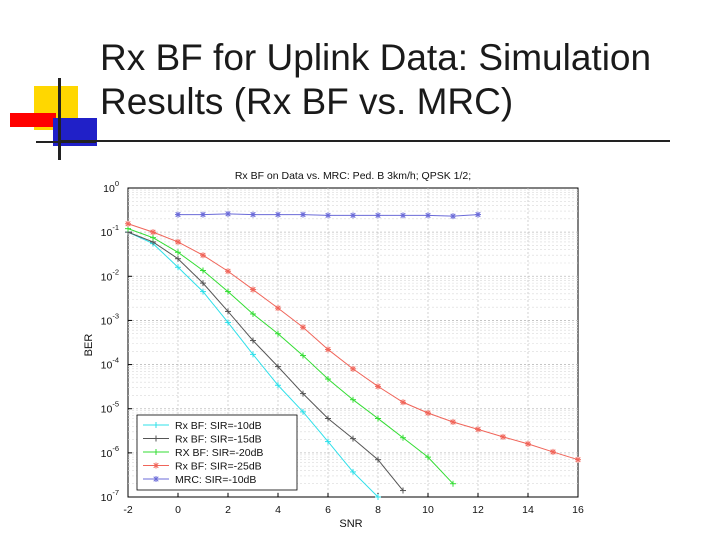 This screenshot has height=540, width=720. I want to click on title-line-1: Rx BF for Uplink Data: Simulation, so click(376, 57).